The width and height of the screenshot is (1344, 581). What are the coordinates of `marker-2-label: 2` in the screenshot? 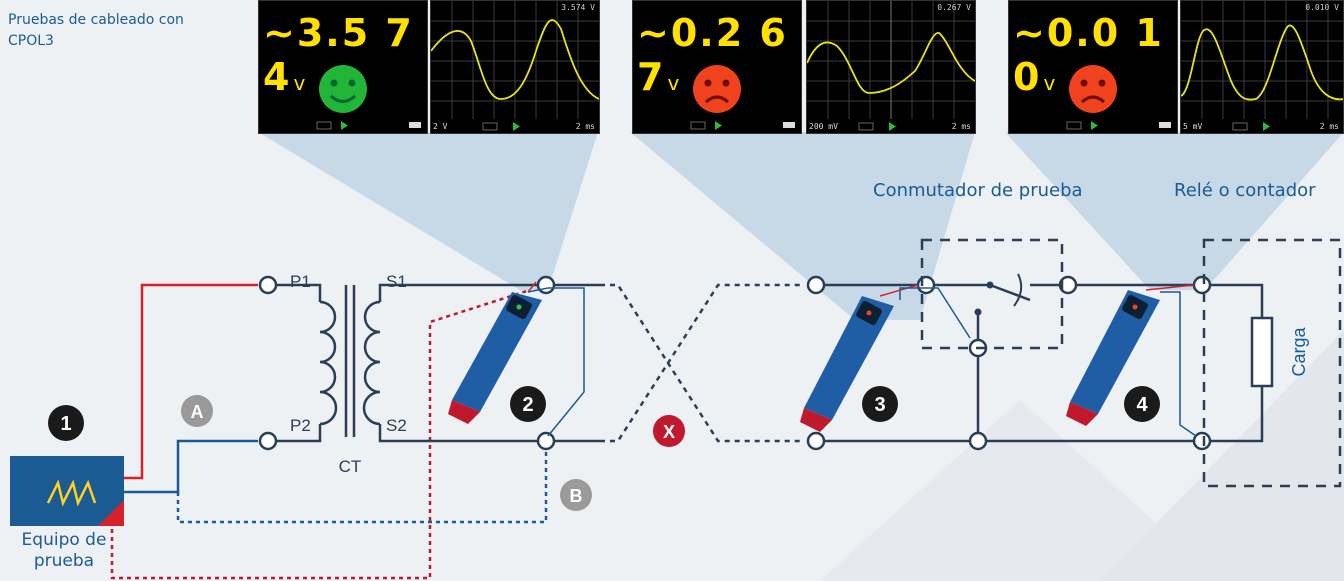 It's located at (527, 405).